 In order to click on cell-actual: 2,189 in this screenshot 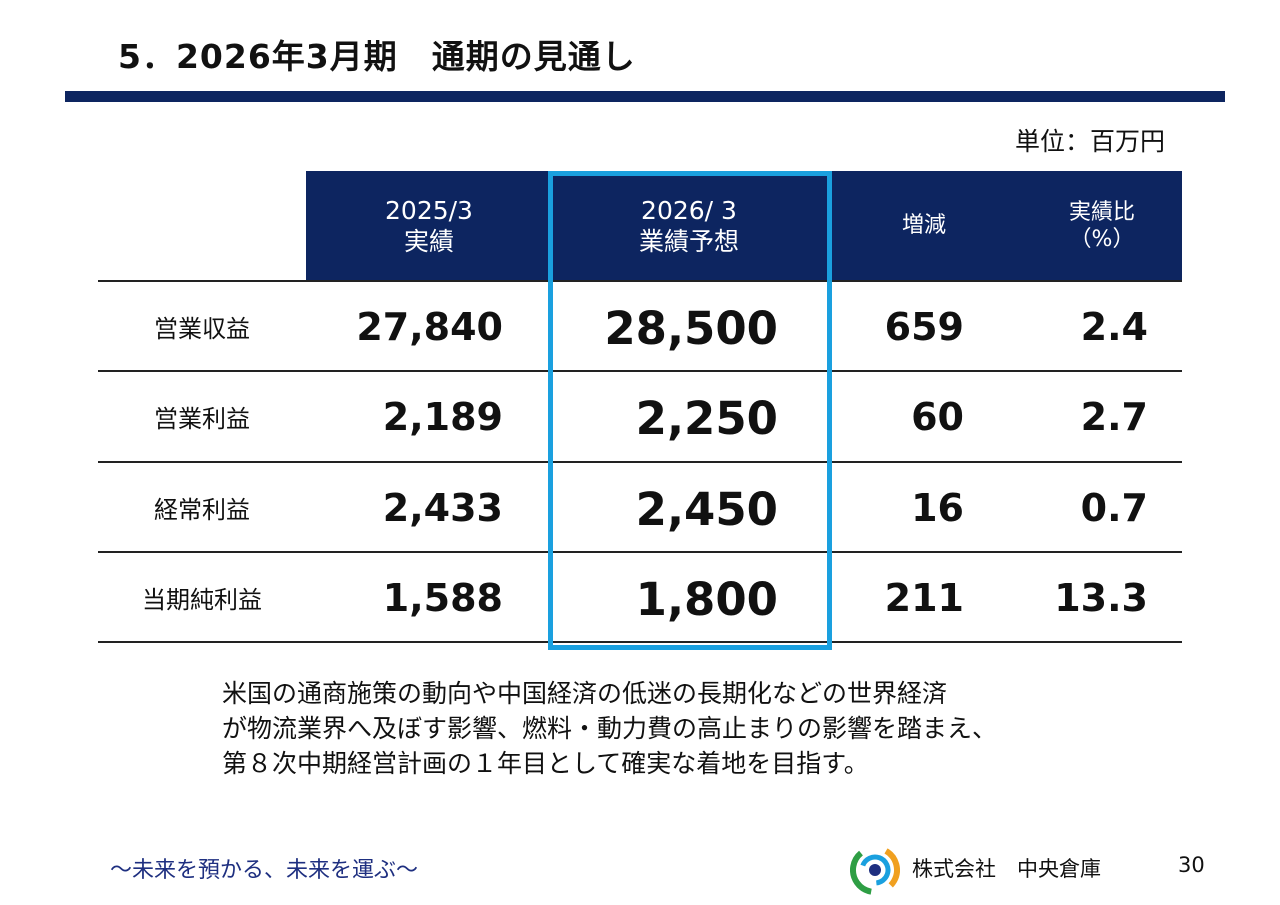, I will do `click(442, 416)`.